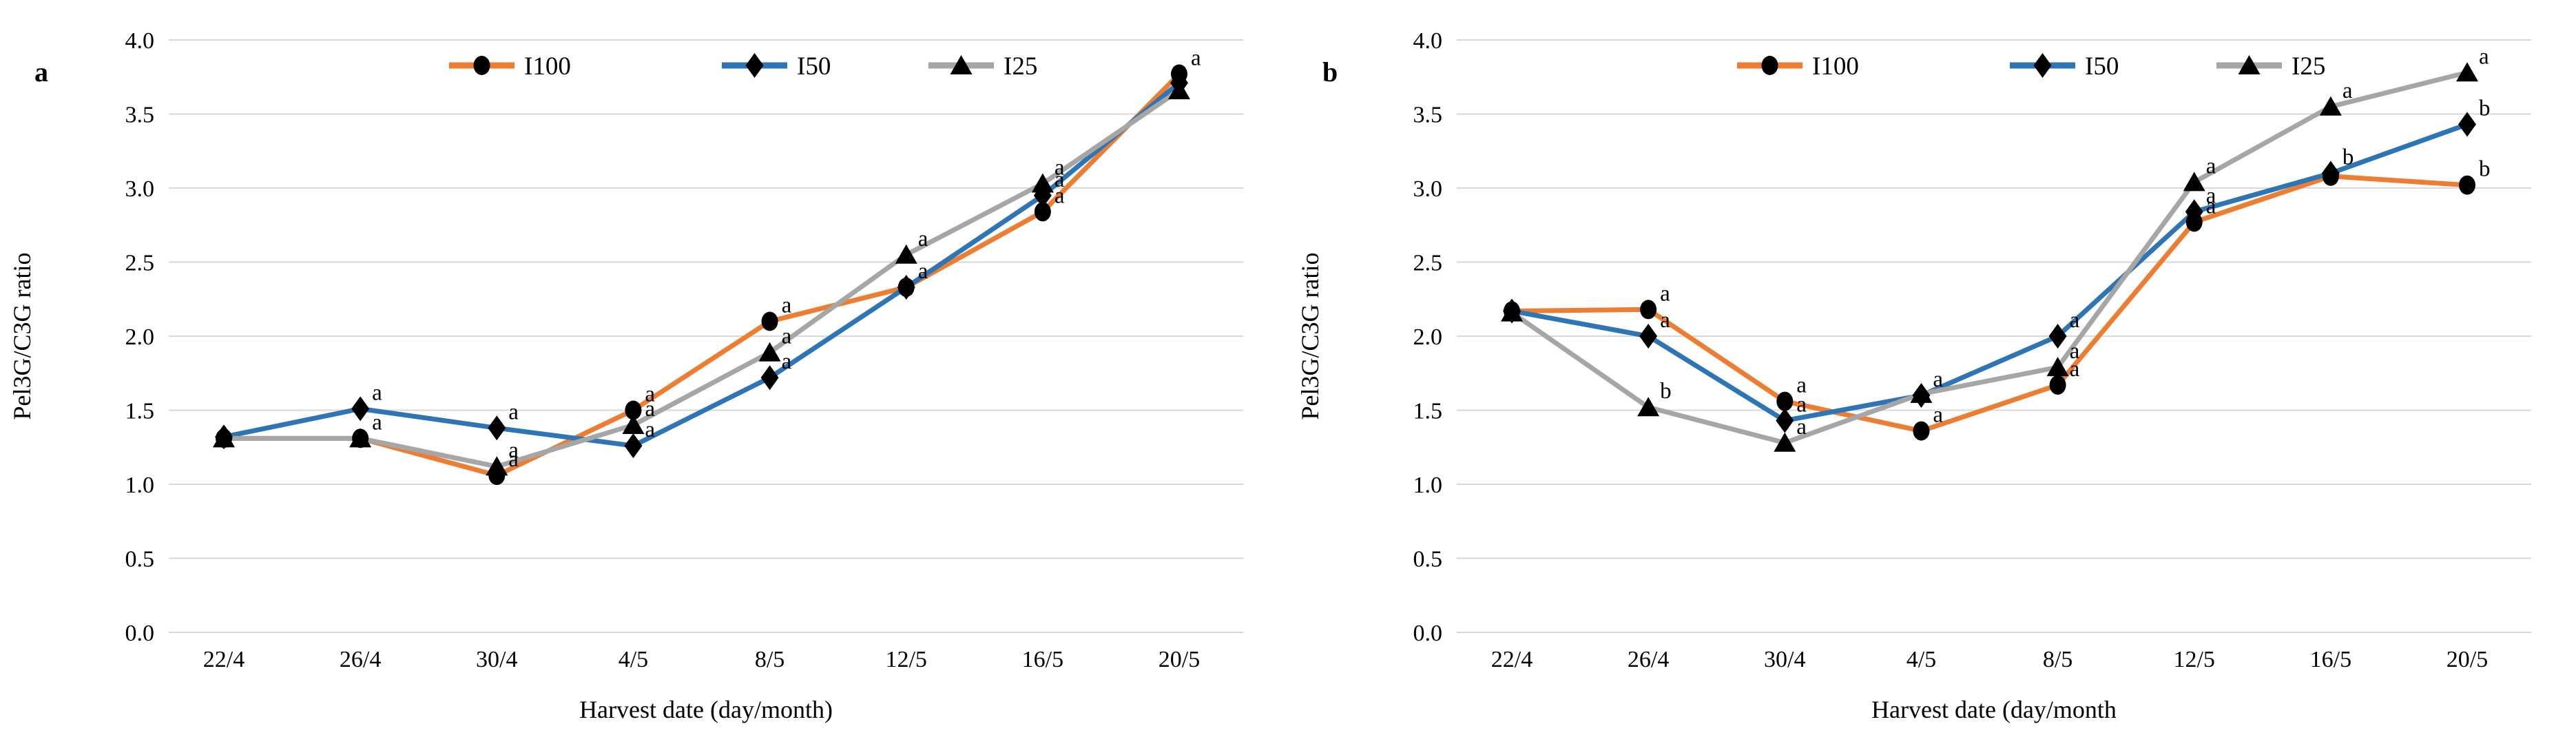 The height and width of the screenshot is (755, 2576). I want to click on series-line-I100, so click(1989, 304).